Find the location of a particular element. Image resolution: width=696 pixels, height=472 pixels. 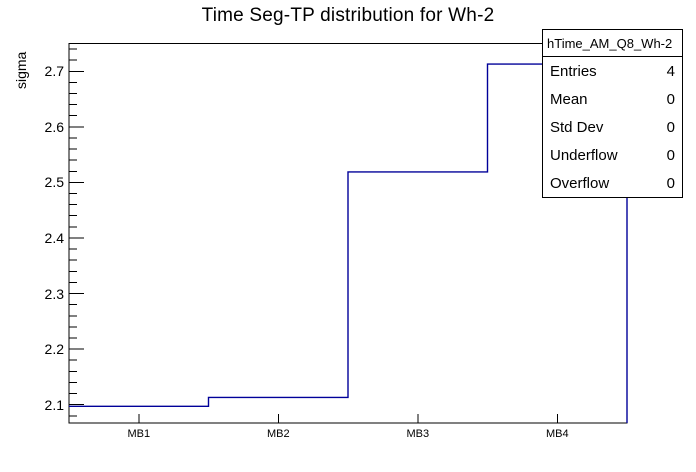

chart-title: Time Seg-TP distribution for Wh-2 is located at coordinates (348, 15).